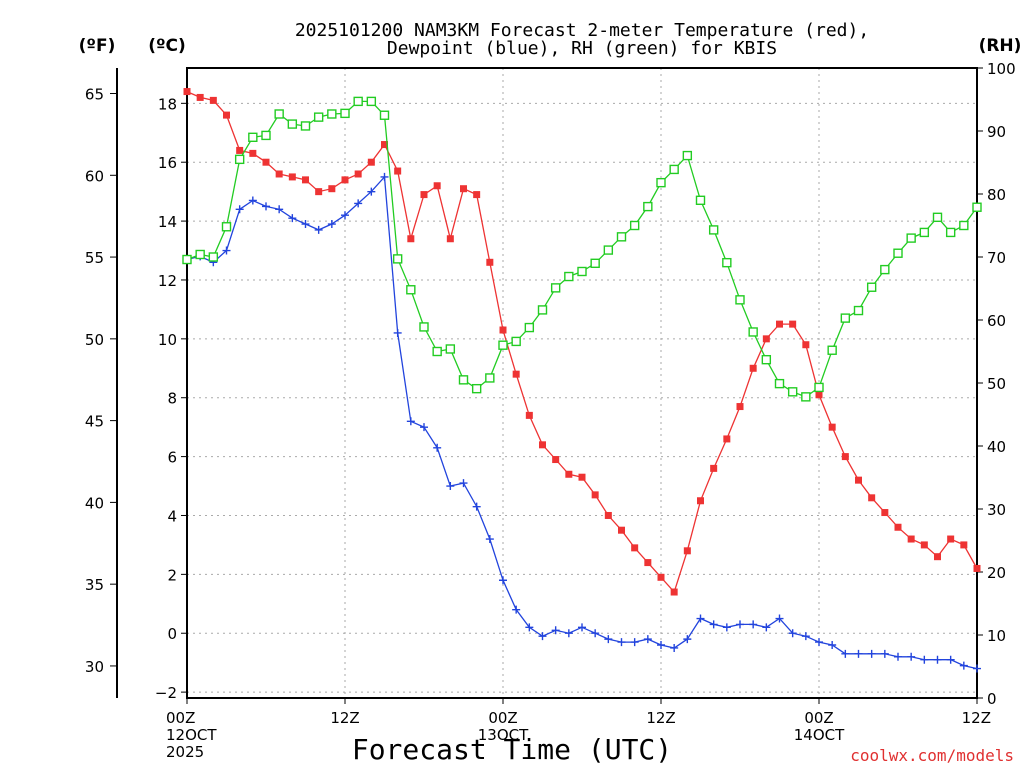 The width and height of the screenshot is (1024, 768). I want to click on f-tick-label: 65, so click(94, 95).